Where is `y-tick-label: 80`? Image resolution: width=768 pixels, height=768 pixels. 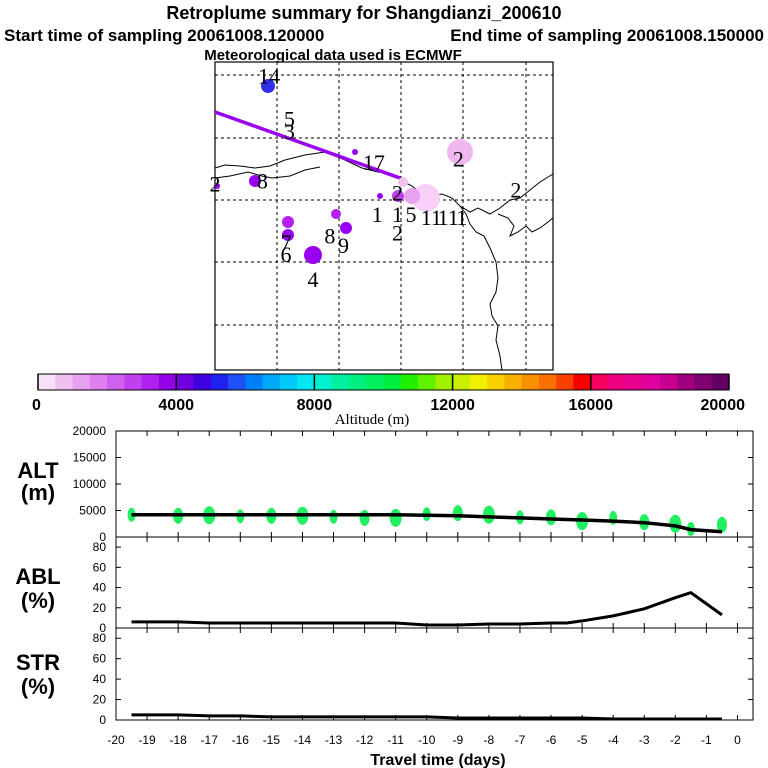
y-tick-label: 80 is located at coordinates (100, 547).